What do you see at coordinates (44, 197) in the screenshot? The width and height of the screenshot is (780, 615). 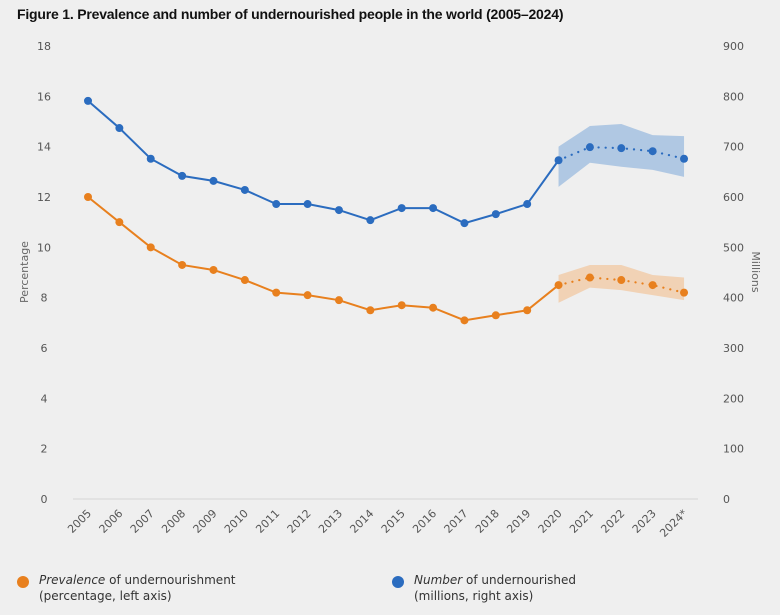 I see `y-left-tick-label: 12` at bounding box center [44, 197].